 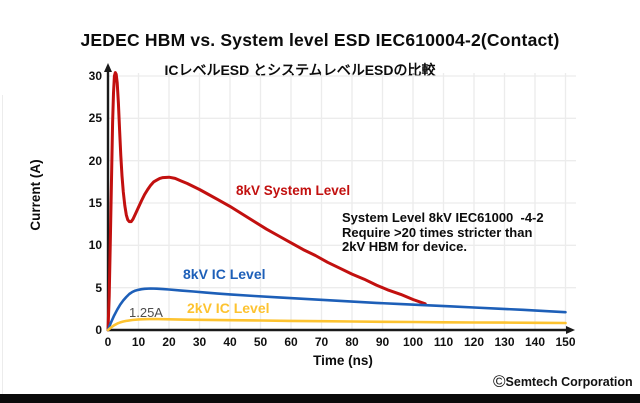 What do you see at coordinates (98, 287) in the screenshot?
I see `y-tick-5: 5` at bounding box center [98, 287].